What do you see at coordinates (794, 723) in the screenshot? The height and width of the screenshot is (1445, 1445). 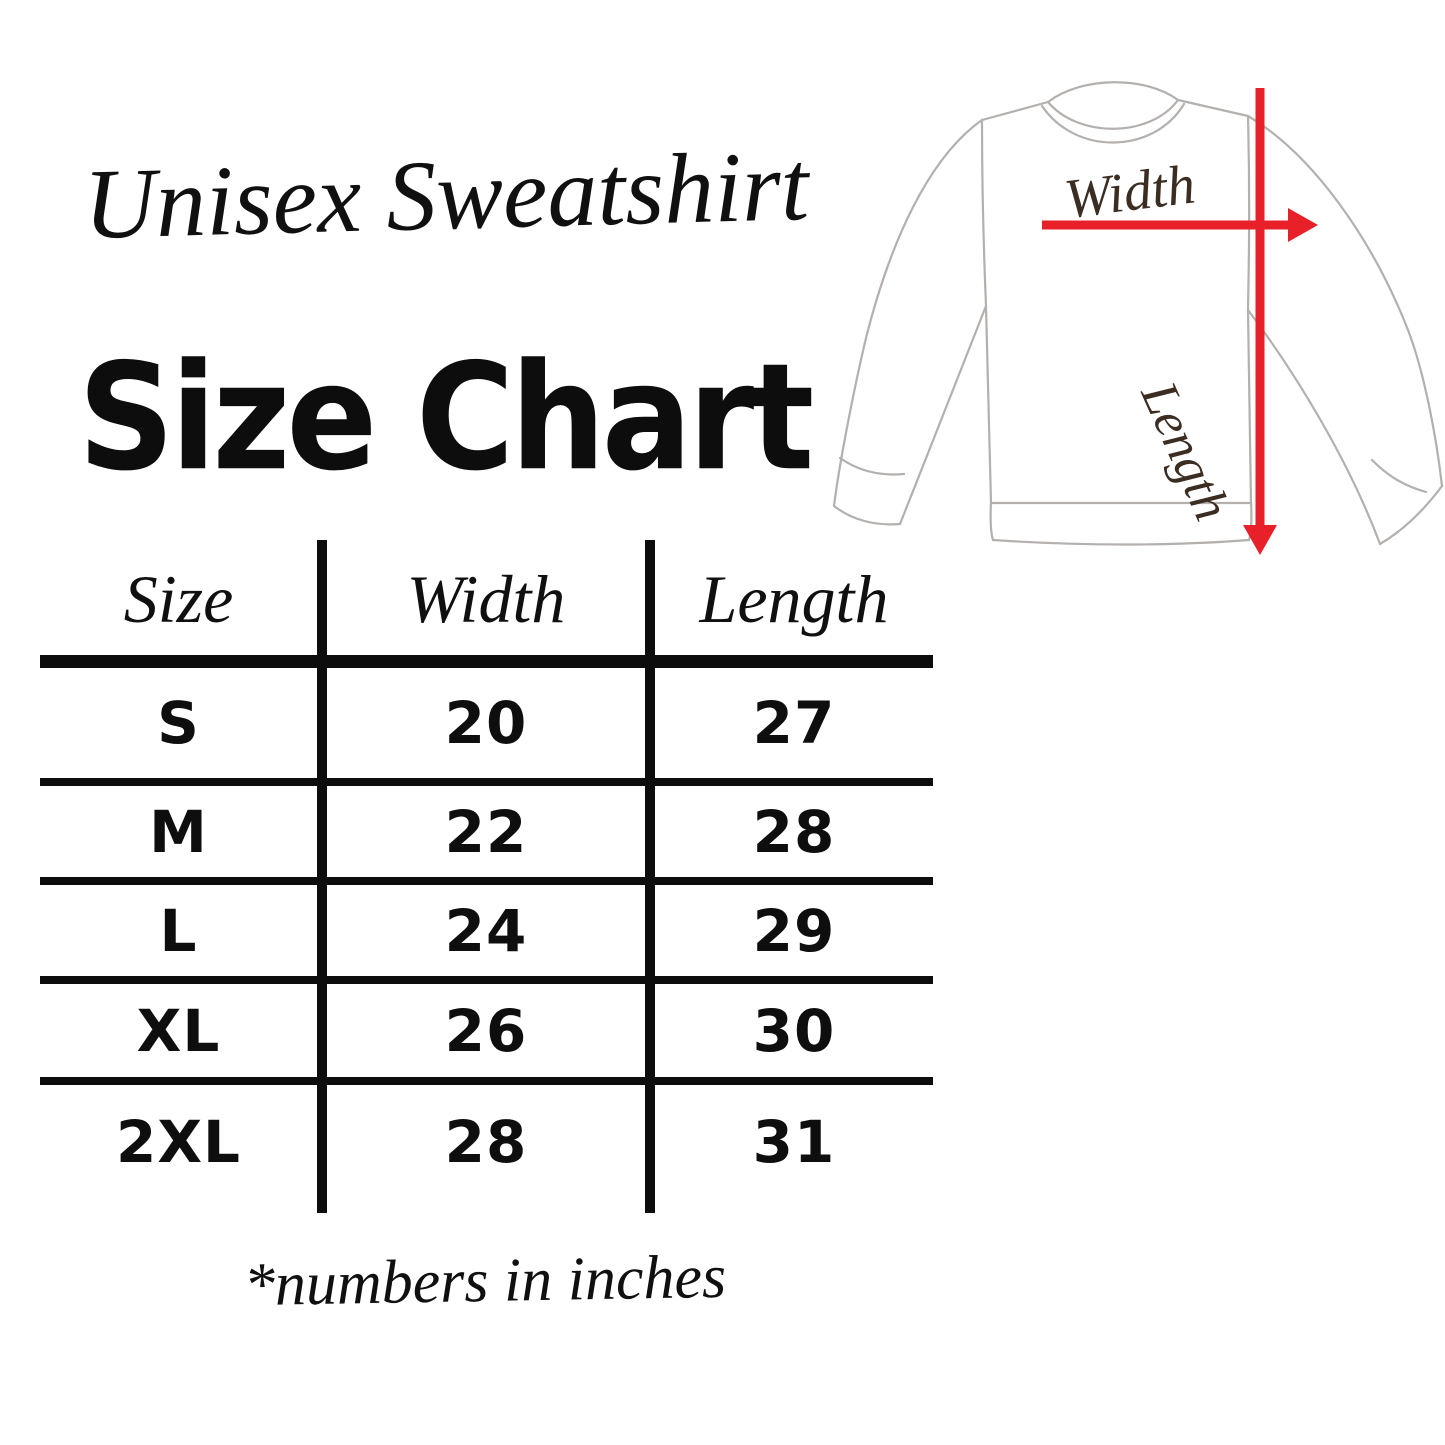 I see `length-cell: 27` at bounding box center [794, 723].